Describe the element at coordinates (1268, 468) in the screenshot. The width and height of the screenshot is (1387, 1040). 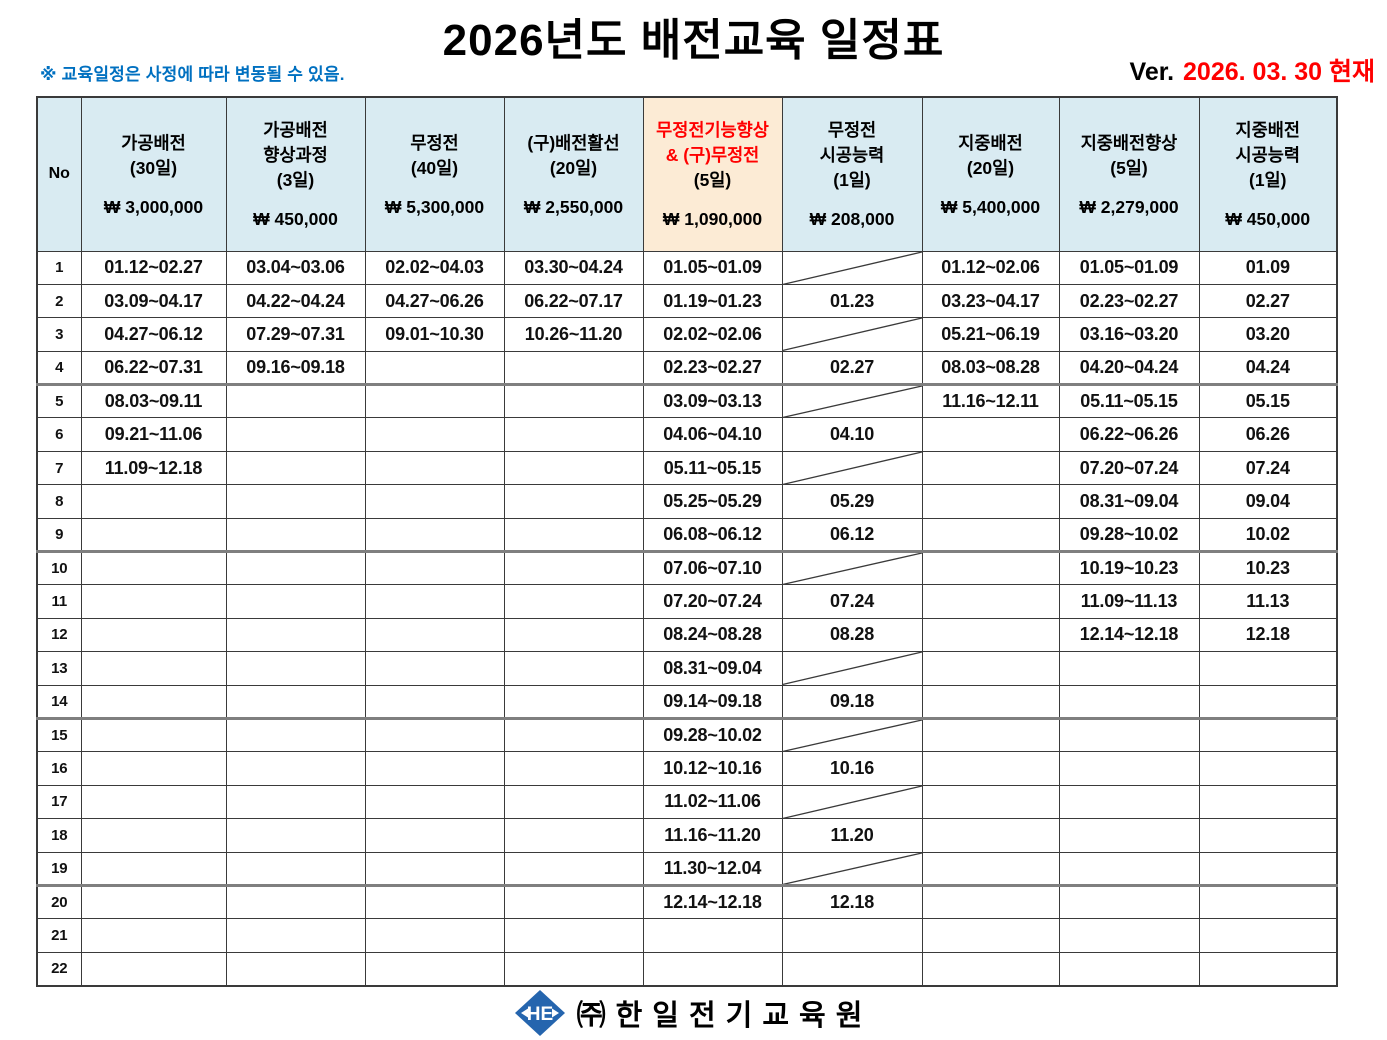
I see `schedule-cell: 07.24` at that location.